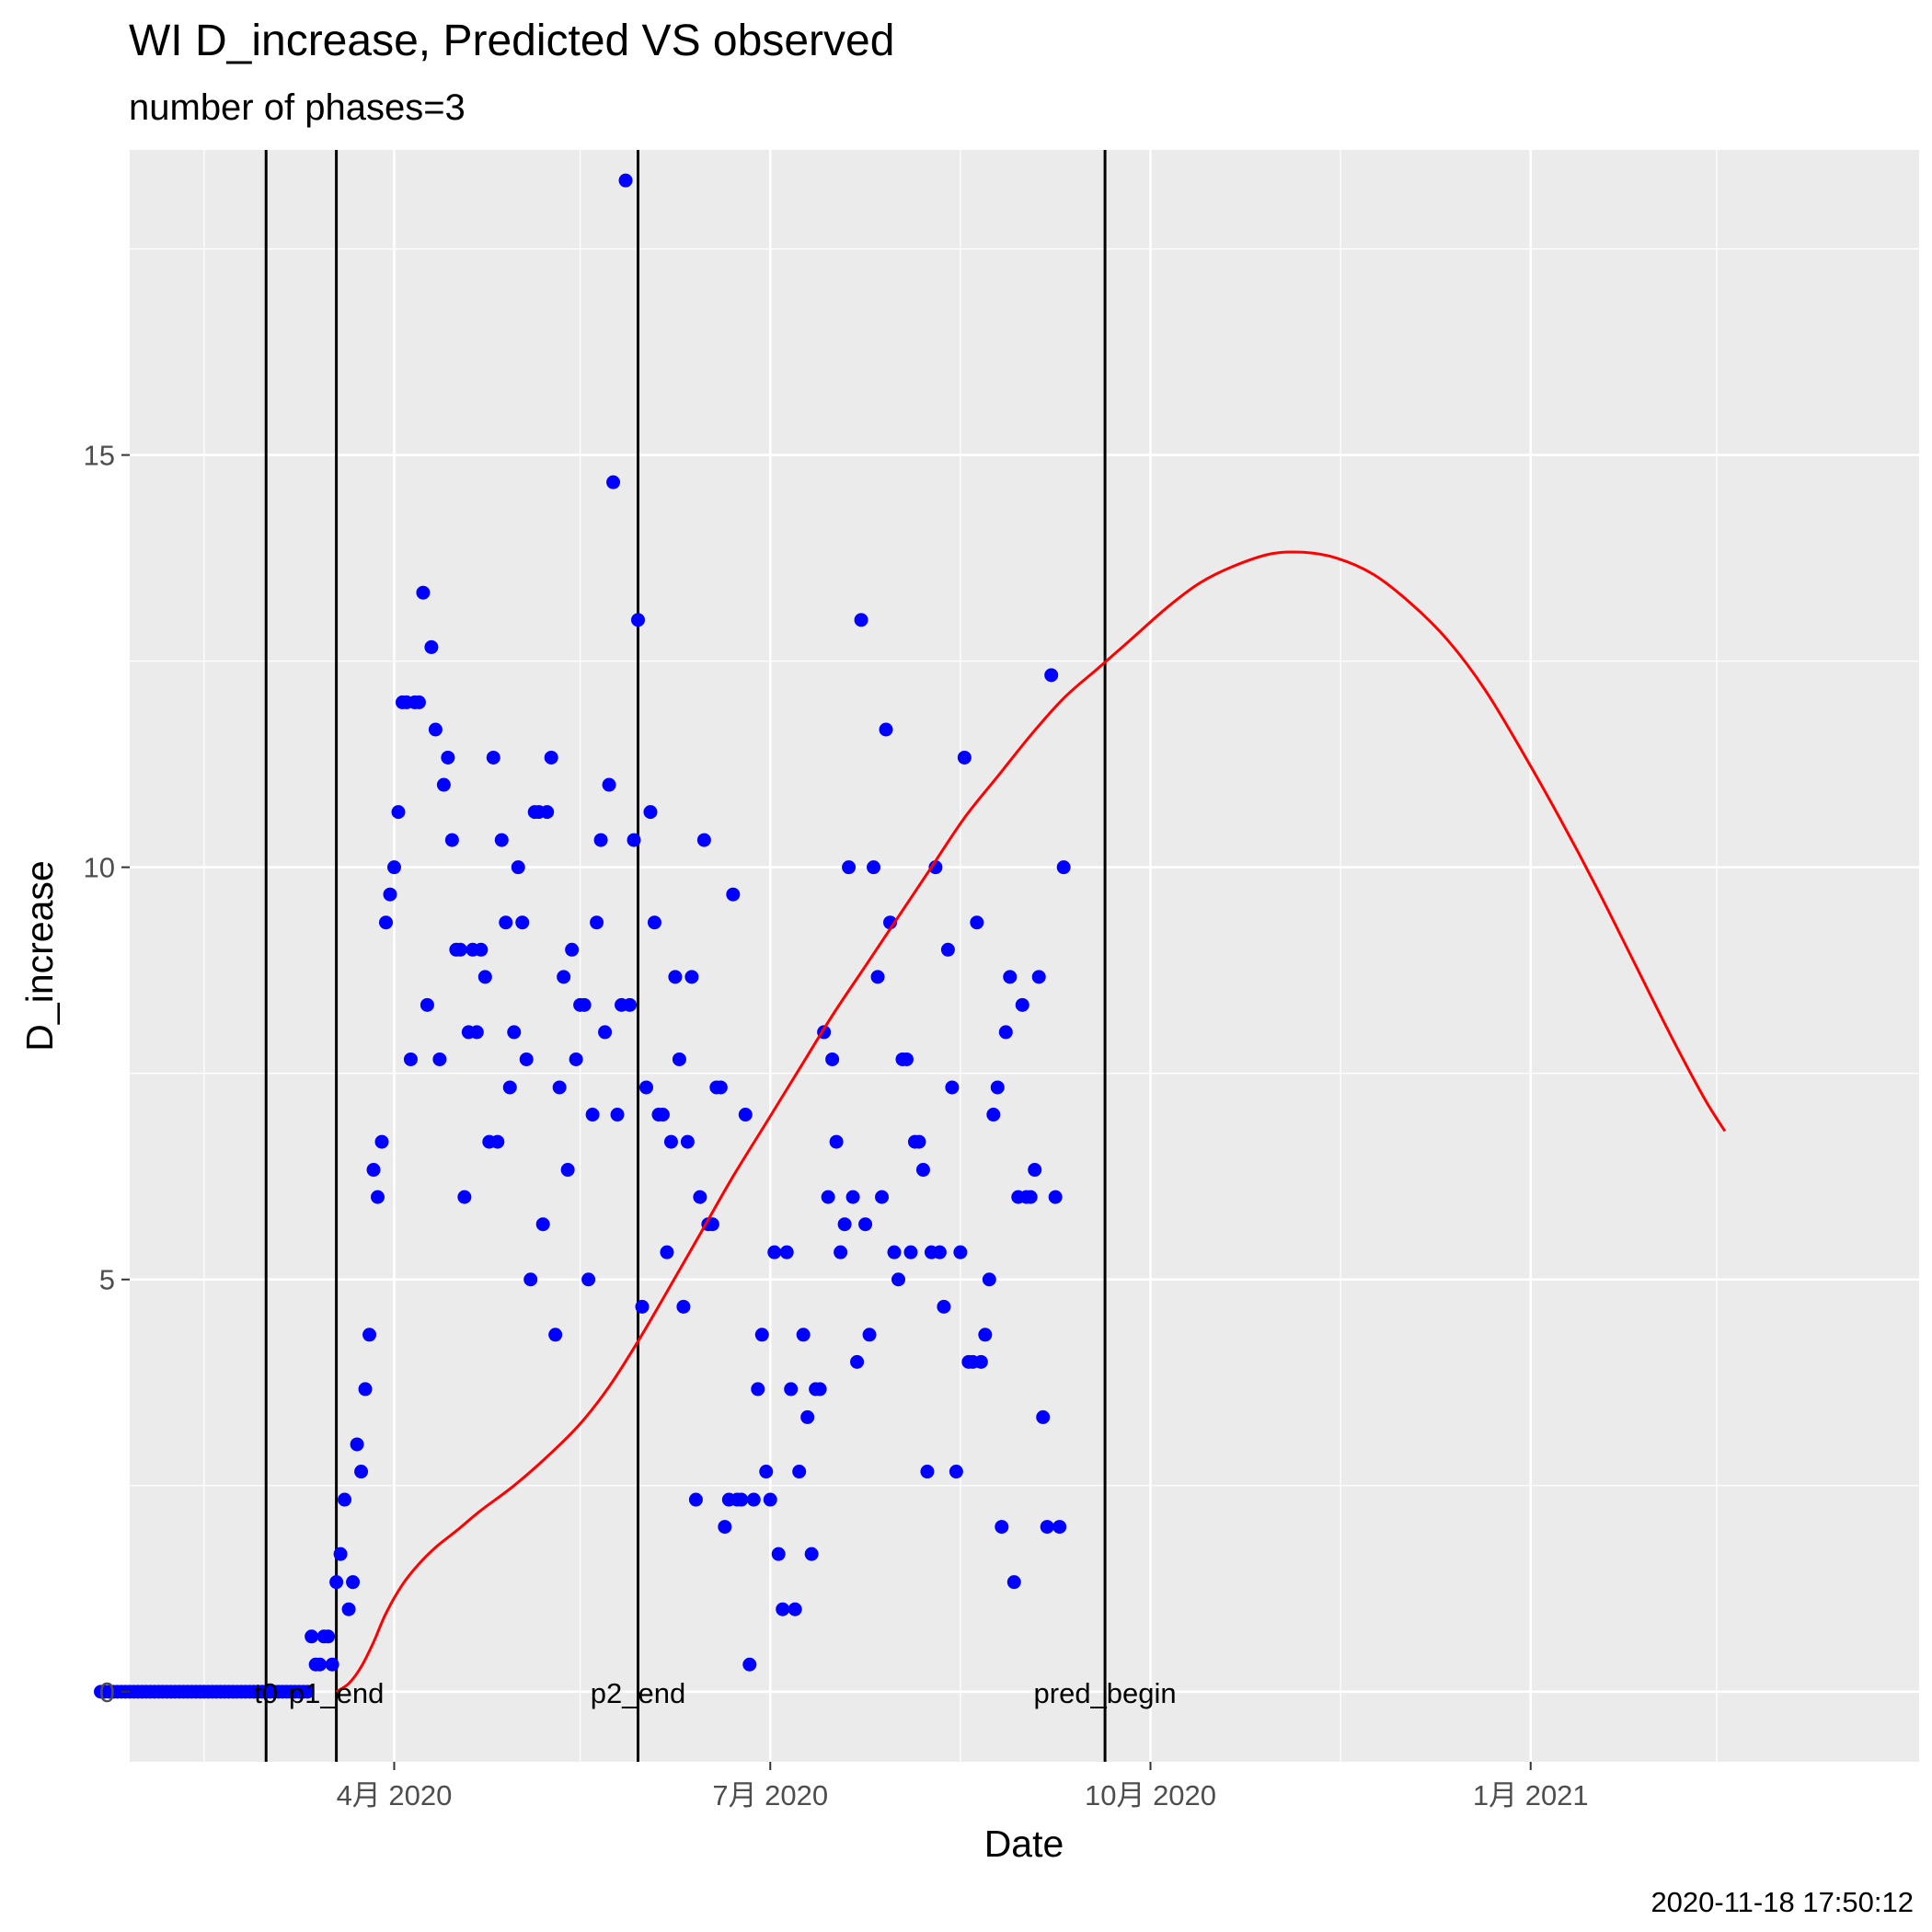 This screenshot has height=1932, width=1932. Describe the element at coordinates (1105, 1693) in the screenshot. I see `phase-label: pred_begin` at that location.